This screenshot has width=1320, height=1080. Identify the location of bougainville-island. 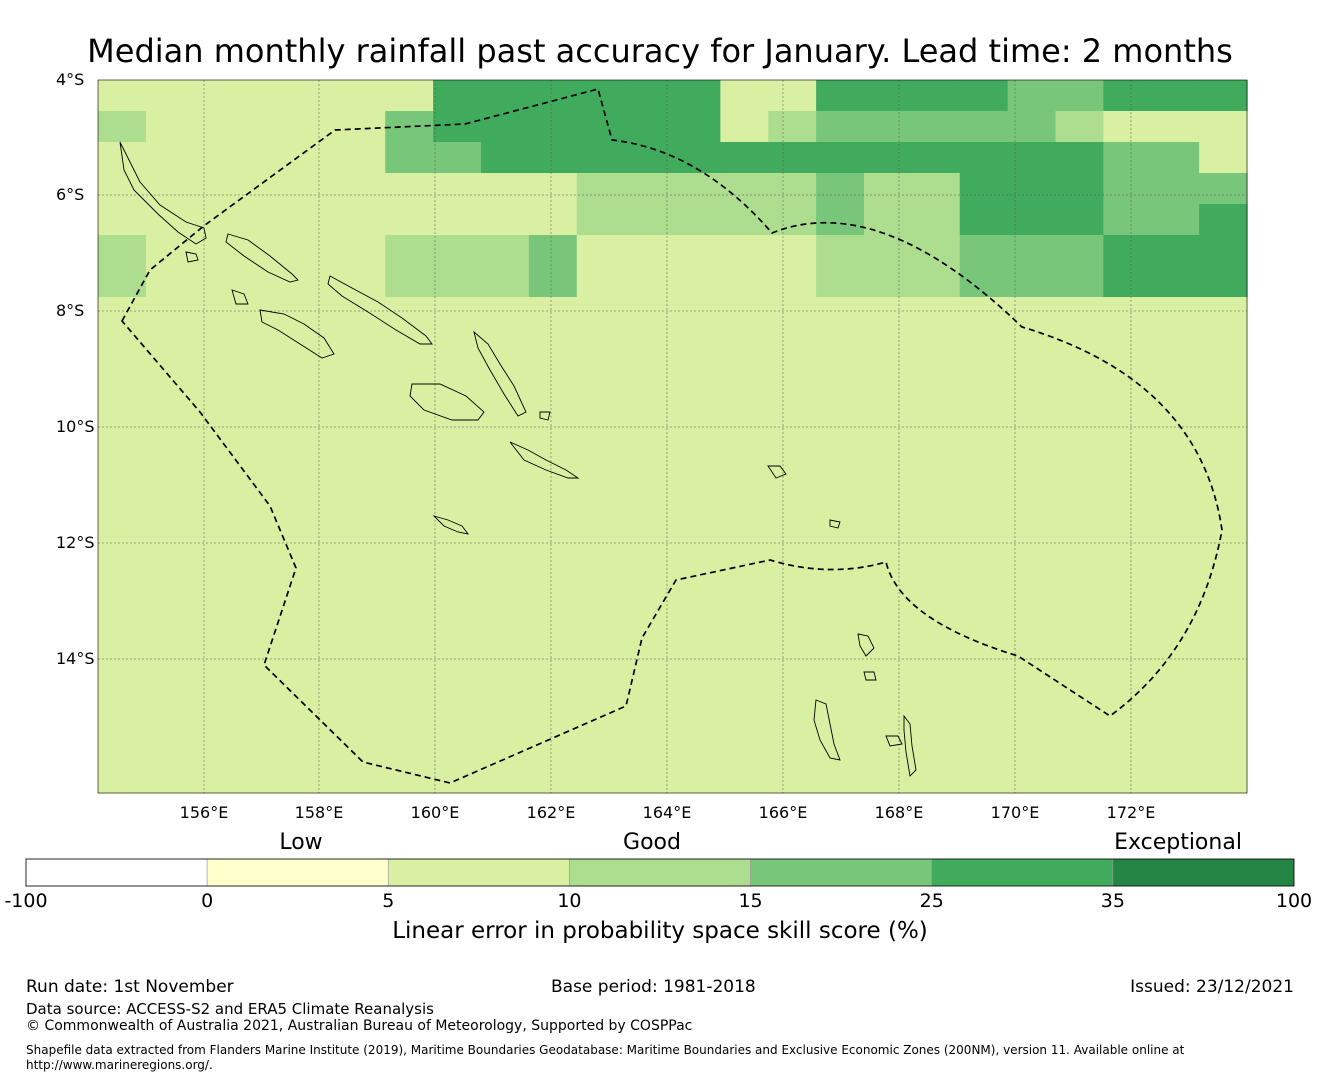
(163, 193).